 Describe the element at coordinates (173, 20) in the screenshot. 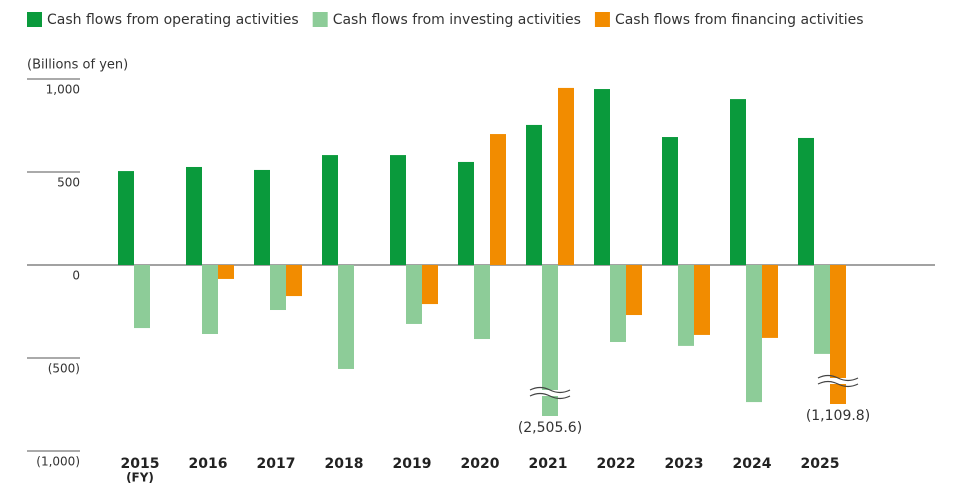

I see `legend-label: Cash flows from operating activities` at that location.